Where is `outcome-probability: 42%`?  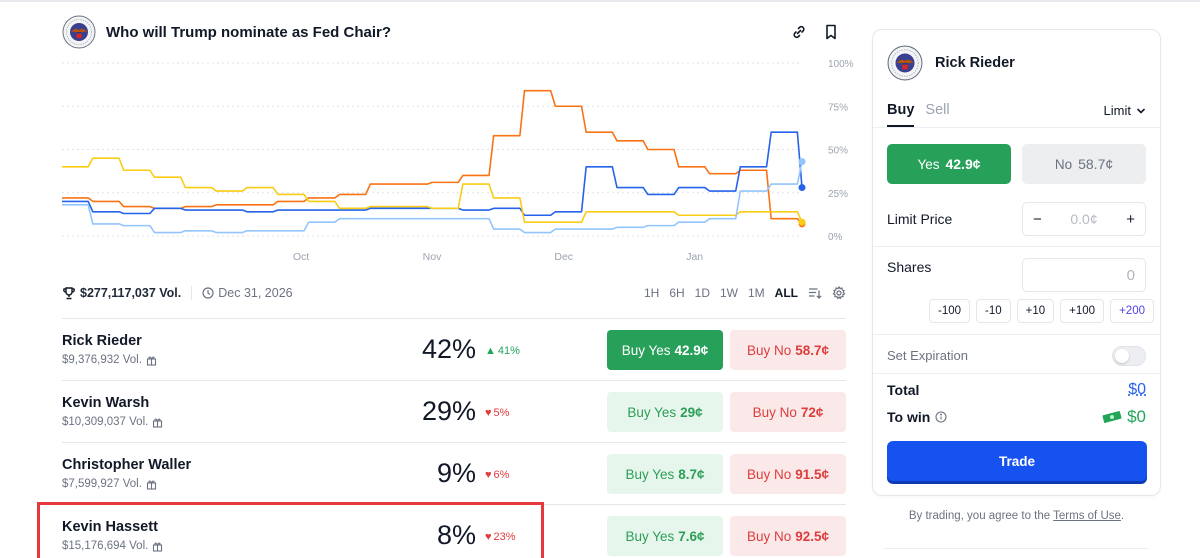
outcome-probability: 42% is located at coordinates (448, 349).